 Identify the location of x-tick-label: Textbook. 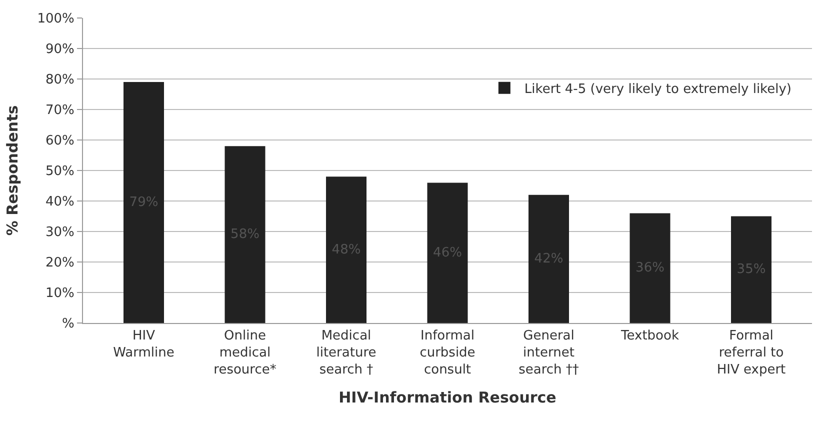
(650, 336).